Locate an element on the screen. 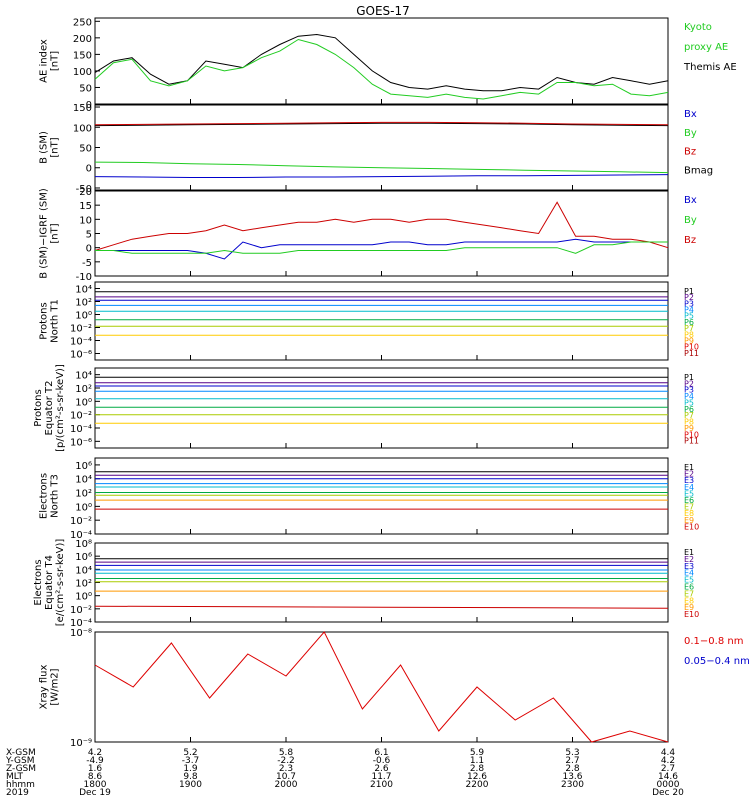 The height and width of the screenshot is (800, 750). ylabel-bigrf: B (SM)−IGRF (SM) is located at coordinates (44, 233).